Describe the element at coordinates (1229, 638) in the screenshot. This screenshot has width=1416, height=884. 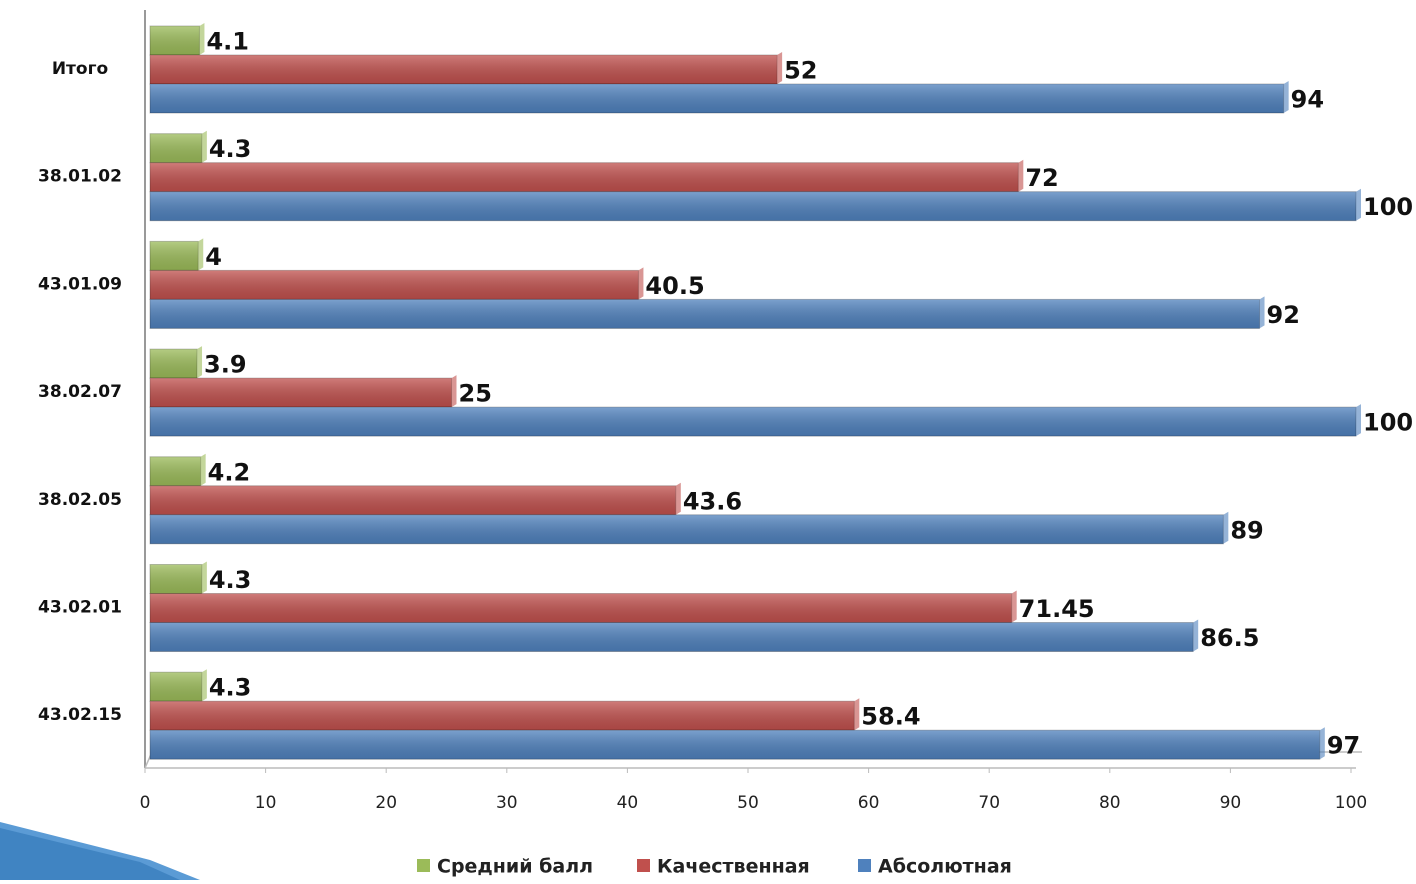
I see `value-label: 86.5` at that location.